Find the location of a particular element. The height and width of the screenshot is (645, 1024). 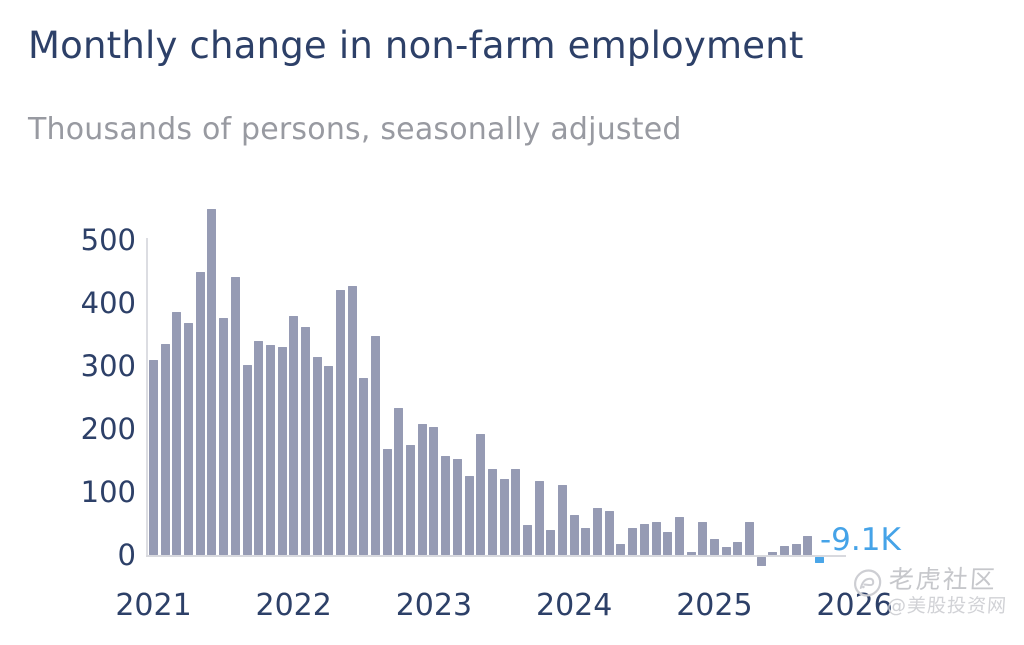

y-tick-label: 0 is located at coordinates (126, 555).